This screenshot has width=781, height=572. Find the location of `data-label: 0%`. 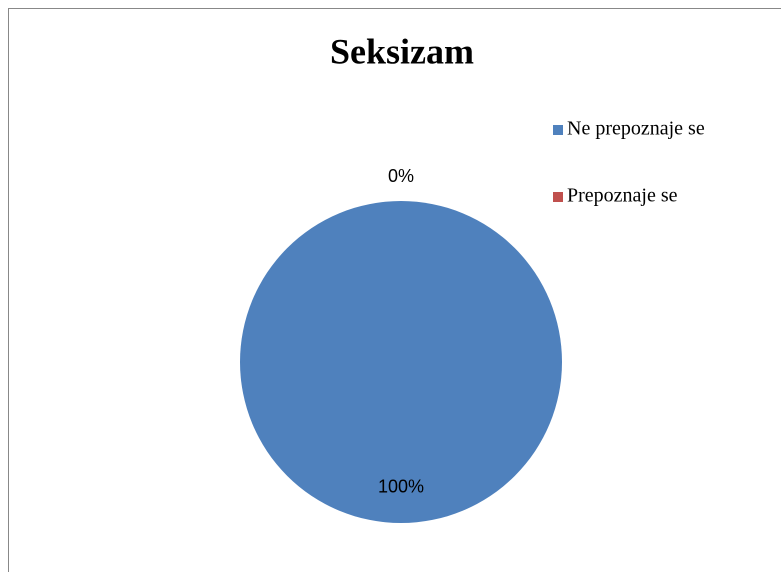

data-label: 0% is located at coordinates (401, 176).